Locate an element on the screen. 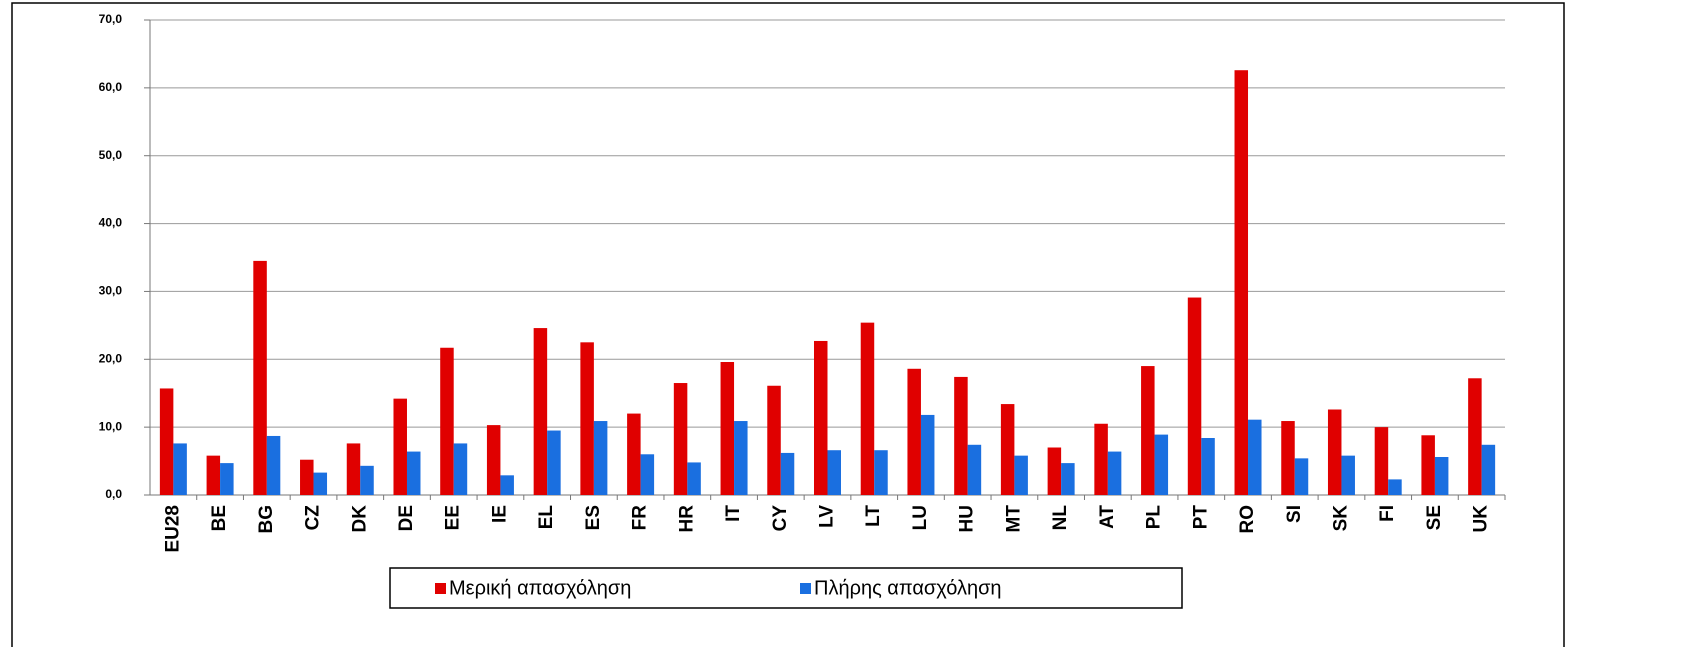 This screenshot has height=647, width=1689. x-tick-label: IE is located at coordinates (499, 514).